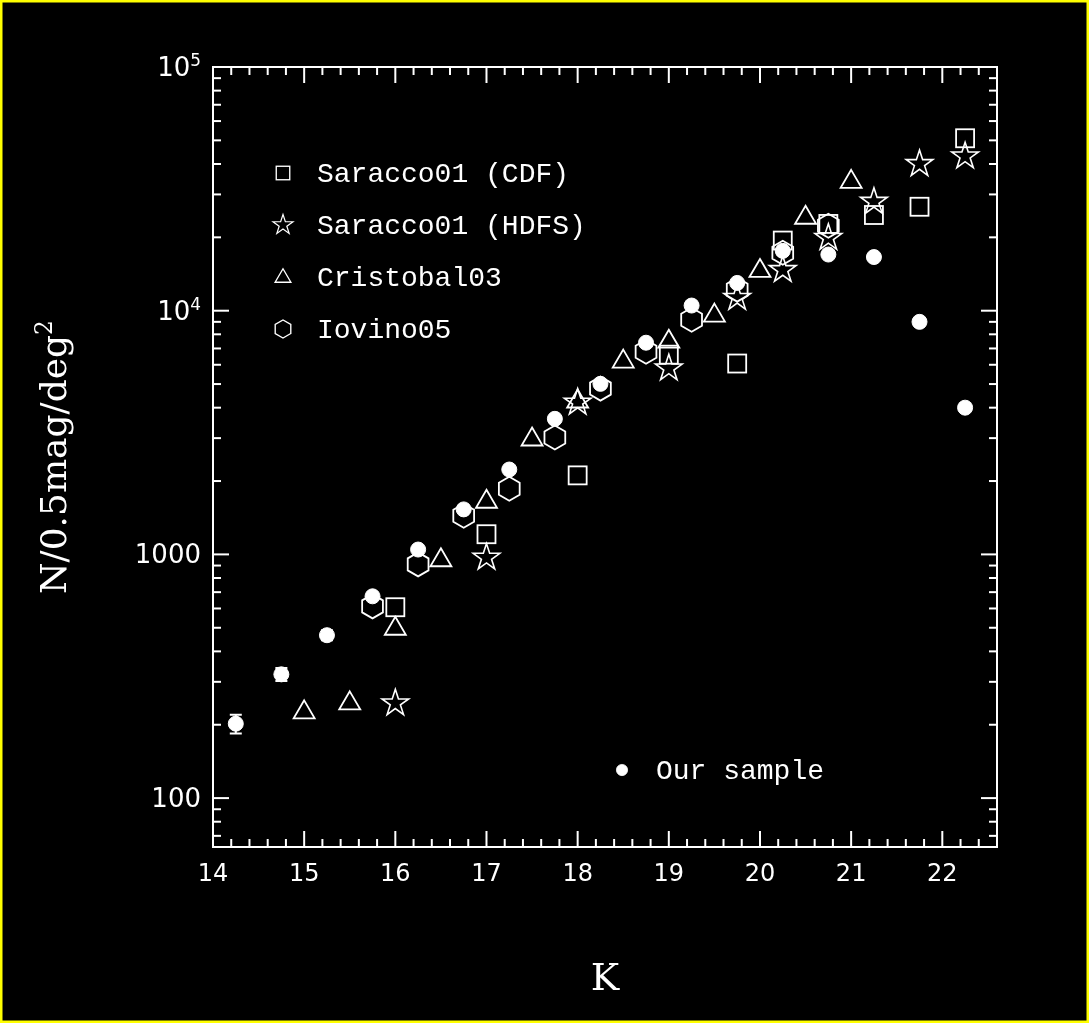 This screenshot has height=1023, width=1089. I want to click on x-tick-label: 21, so click(851, 873).